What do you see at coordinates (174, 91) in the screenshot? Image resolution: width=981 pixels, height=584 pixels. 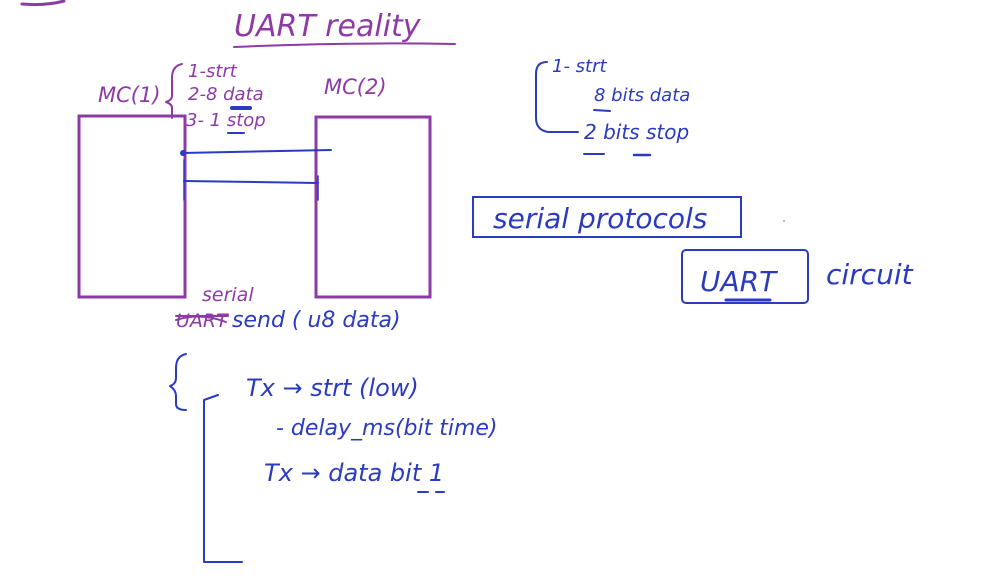 I see `frame-brace` at bounding box center [174, 91].